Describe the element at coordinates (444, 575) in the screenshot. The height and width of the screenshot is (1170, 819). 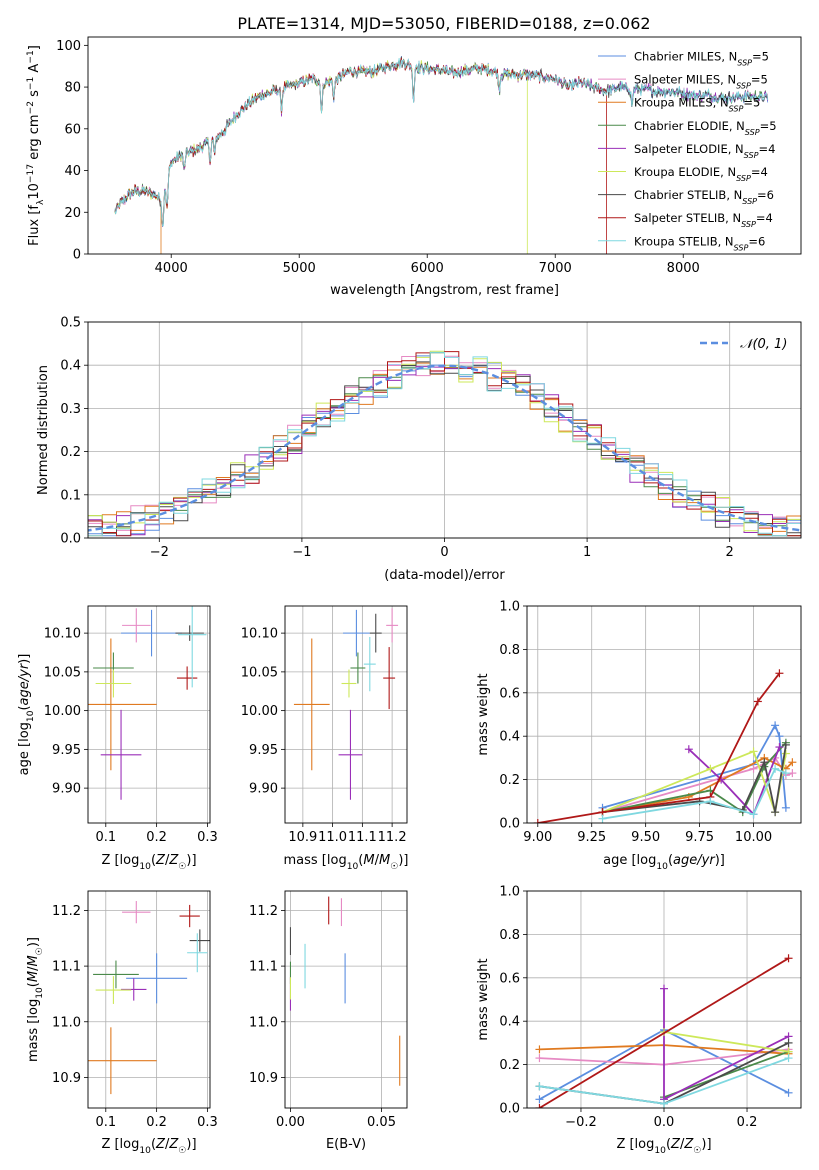
I see `x-axis-label: (data-model)/error` at that location.